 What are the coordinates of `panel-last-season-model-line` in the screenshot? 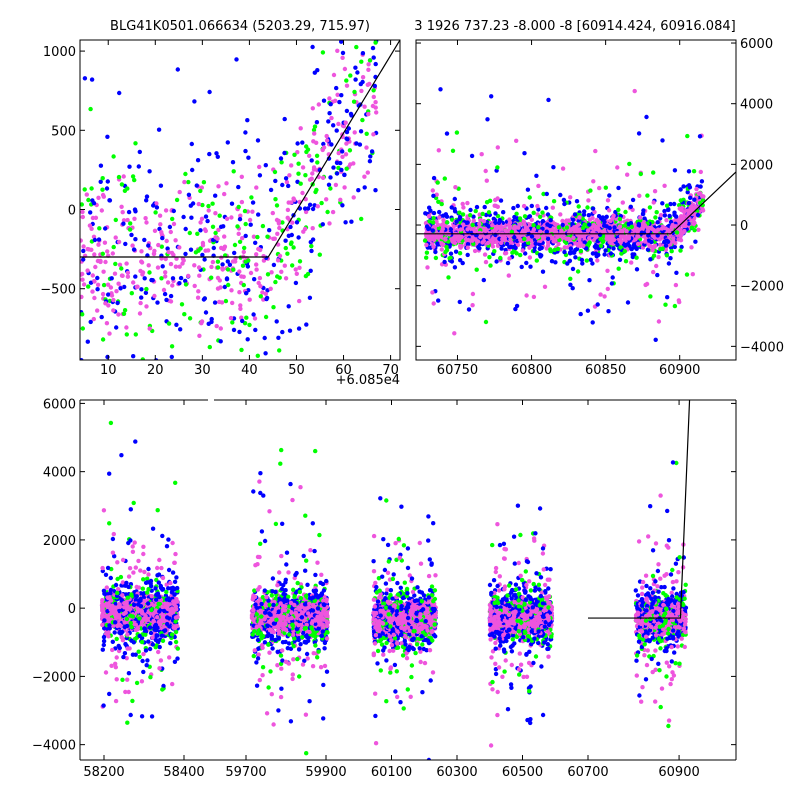 It's located at (576, 203).